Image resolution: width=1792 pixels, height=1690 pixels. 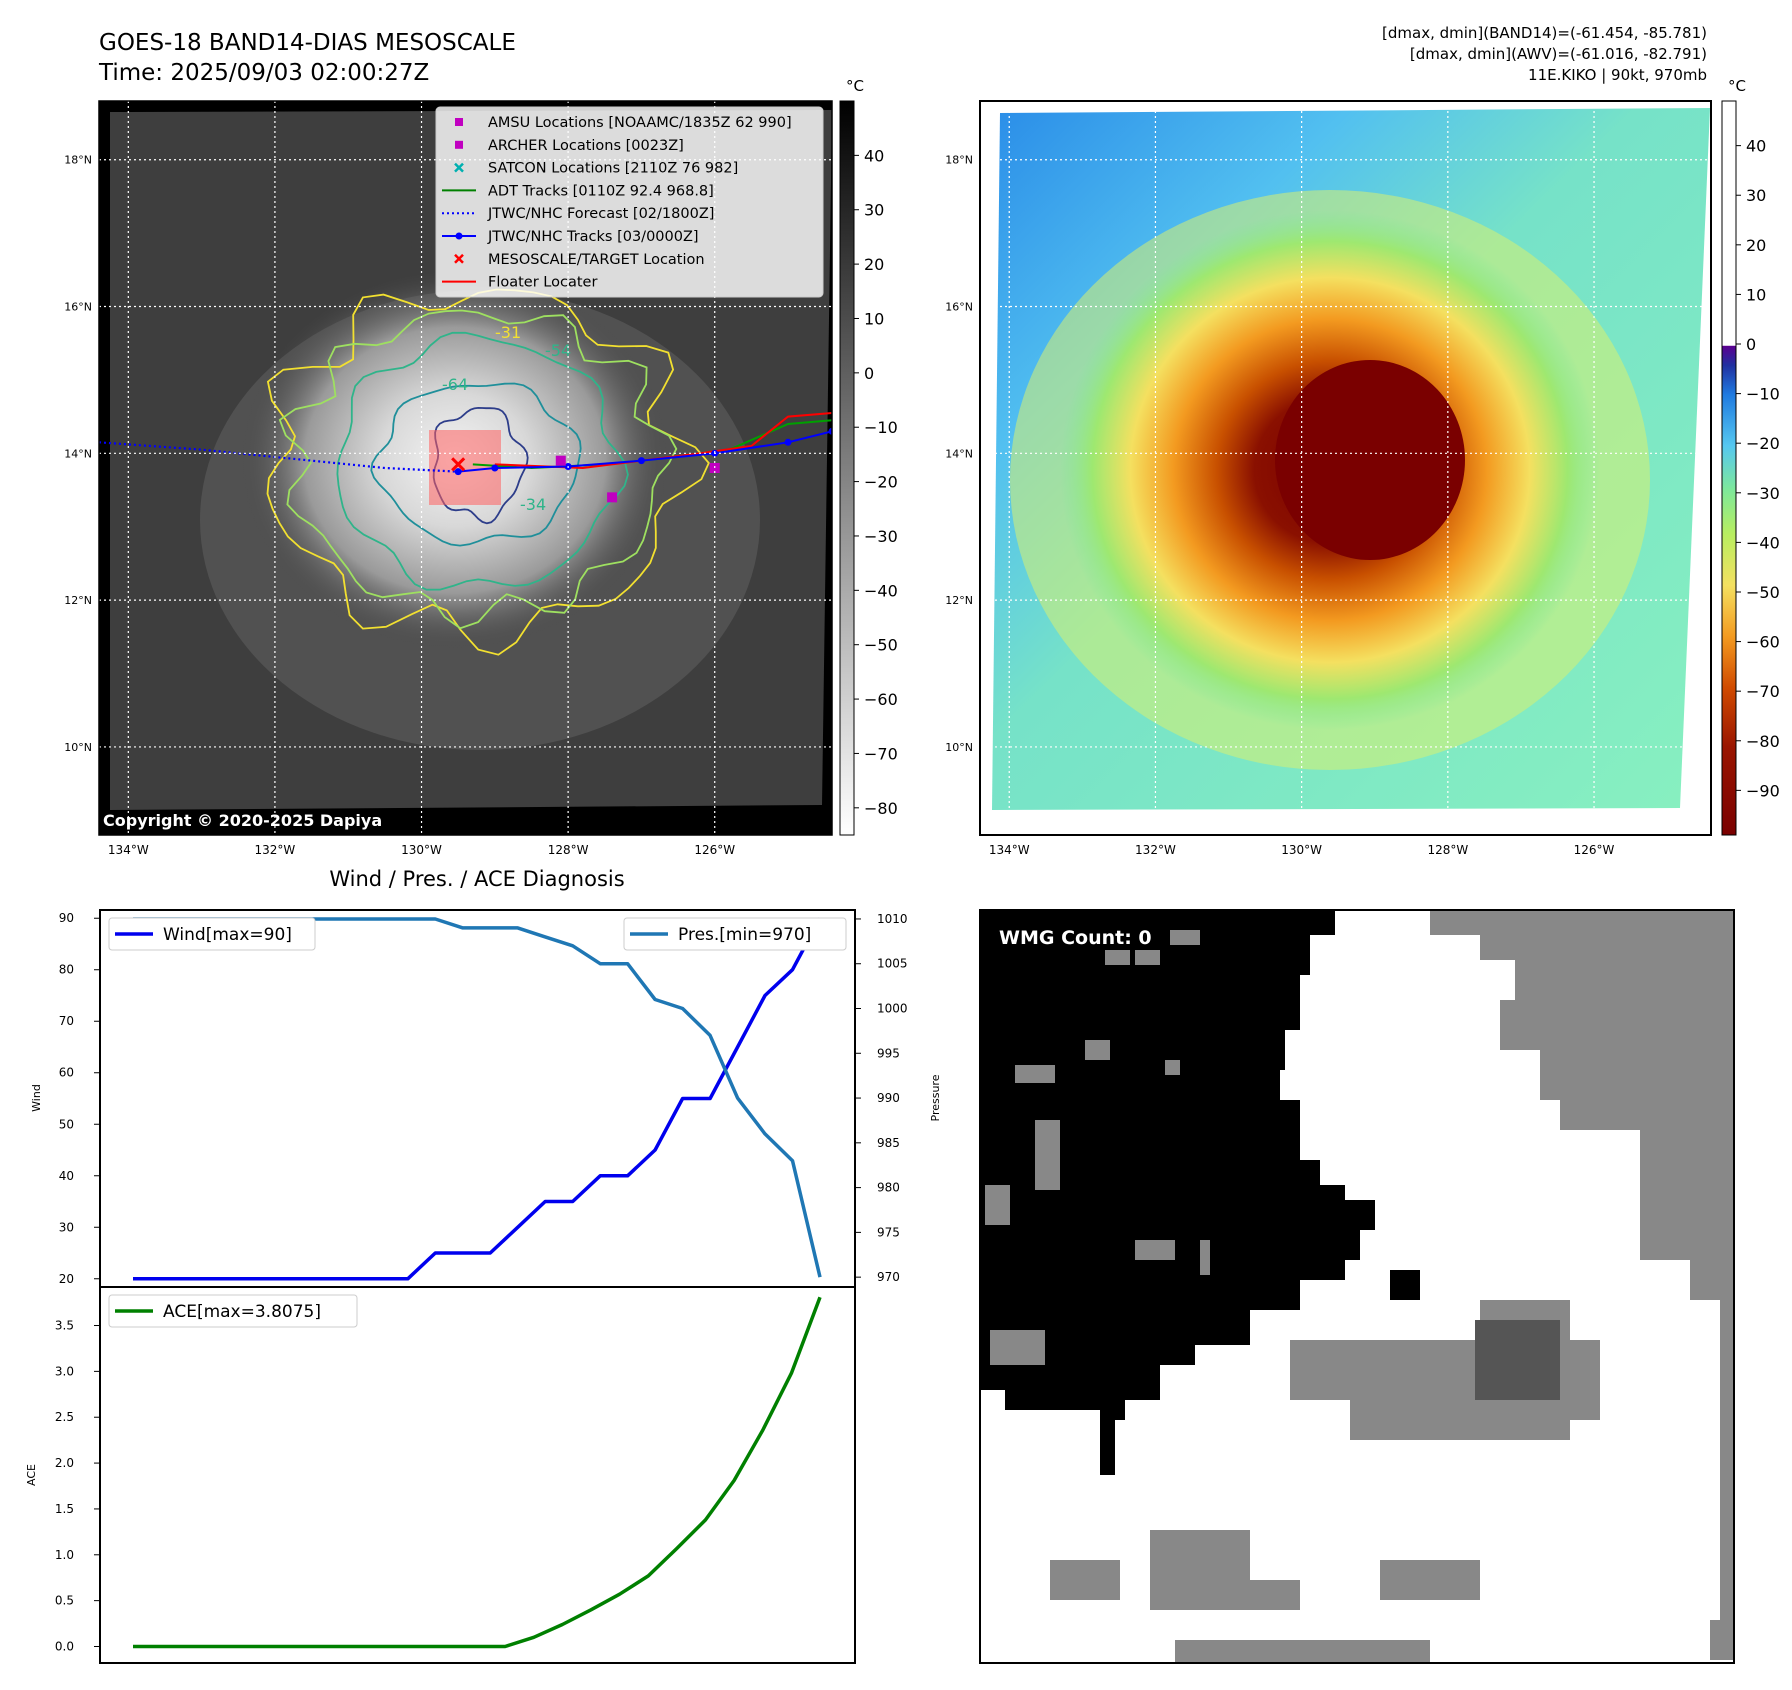 I want to click on ace-tick-label: 0.0, so click(x=64, y=1646).